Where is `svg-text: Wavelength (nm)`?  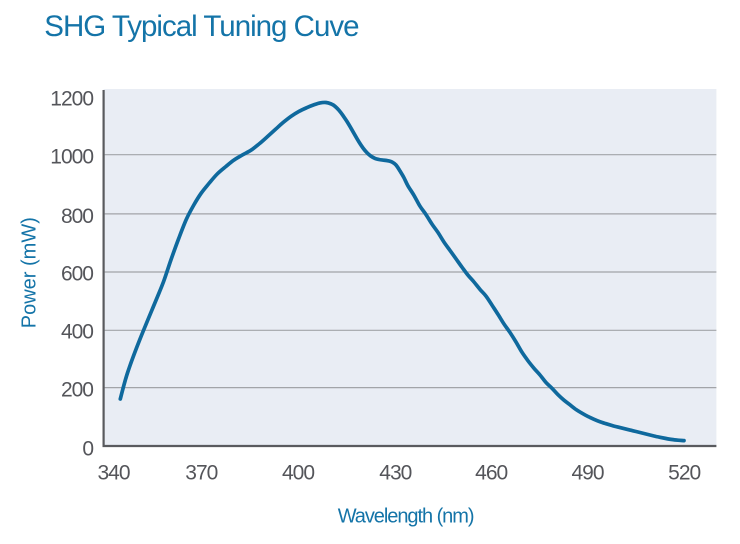
svg-text: Wavelength (nm) is located at coordinates (406, 516).